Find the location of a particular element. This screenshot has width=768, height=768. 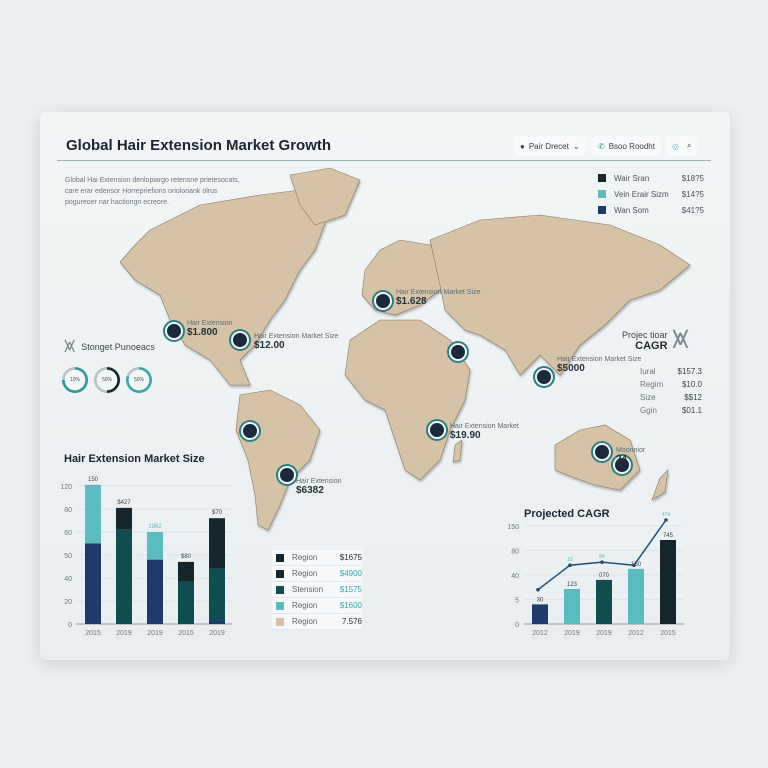

contact-button: ✆ Bsoo Roodht is located at coordinates (626, 146).